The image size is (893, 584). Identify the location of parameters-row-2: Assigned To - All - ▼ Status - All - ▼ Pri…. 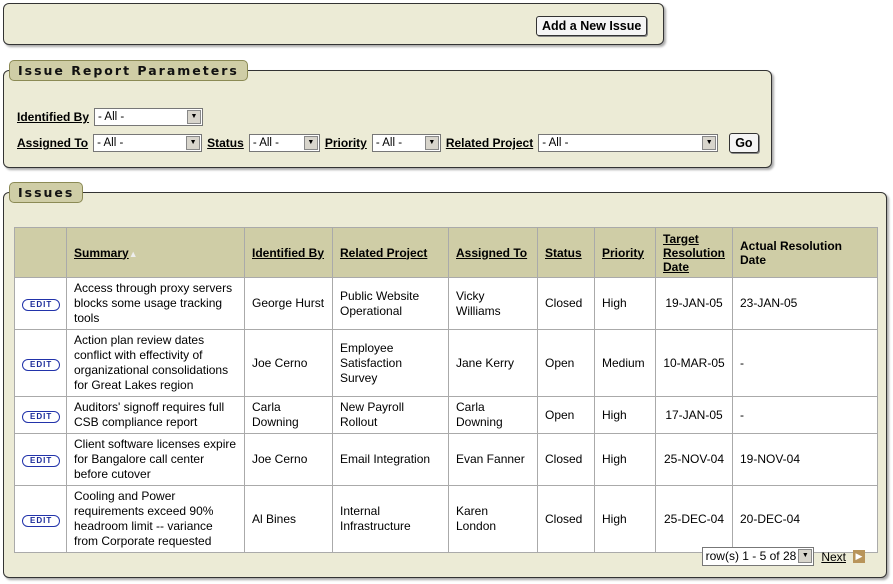
(388, 143).